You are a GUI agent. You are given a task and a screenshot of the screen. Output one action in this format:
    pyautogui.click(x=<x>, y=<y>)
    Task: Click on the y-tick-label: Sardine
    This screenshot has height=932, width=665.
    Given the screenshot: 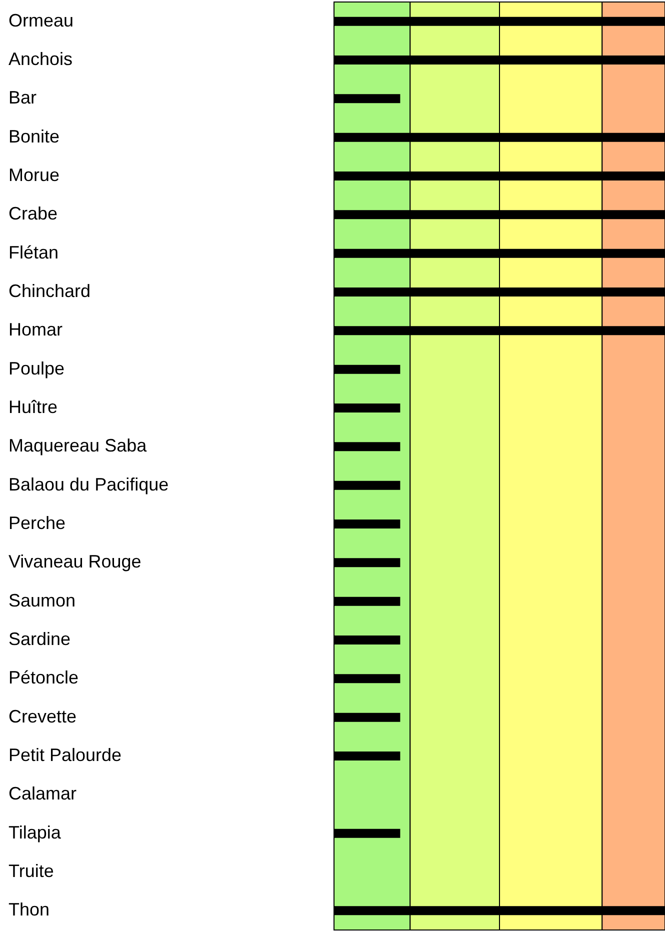 What is the action you would take?
    pyautogui.click(x=39, y=639)
    